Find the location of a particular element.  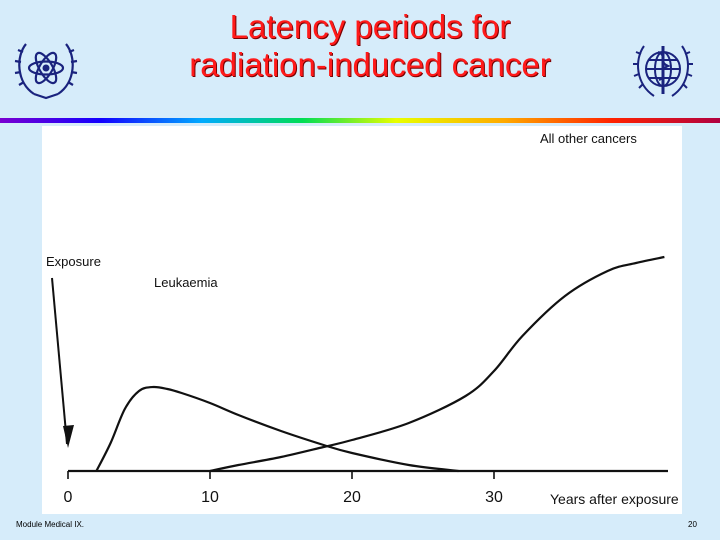

x-axis-label: Years after exposure is located at coordinates (614, 499).